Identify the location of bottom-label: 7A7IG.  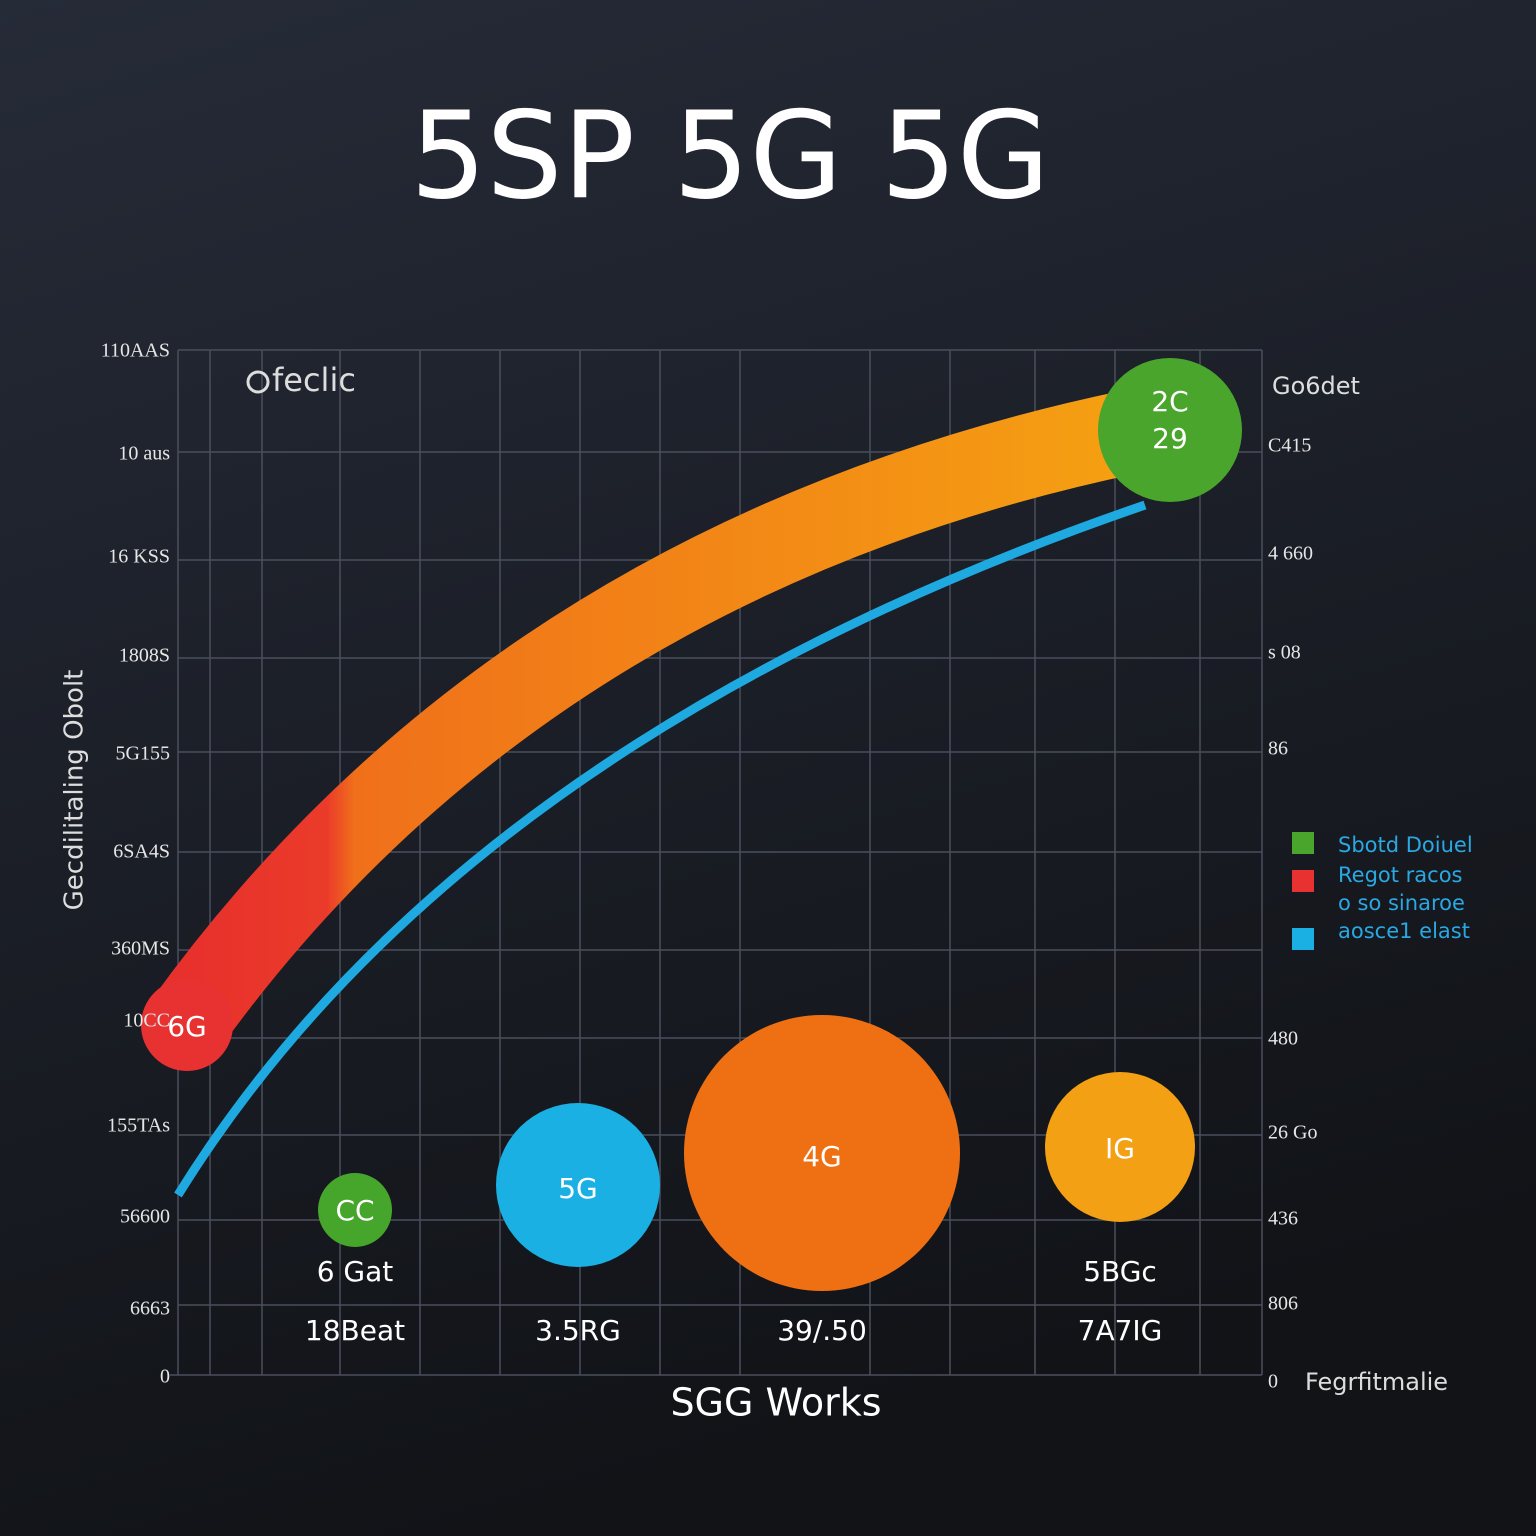
(1120, 1330).